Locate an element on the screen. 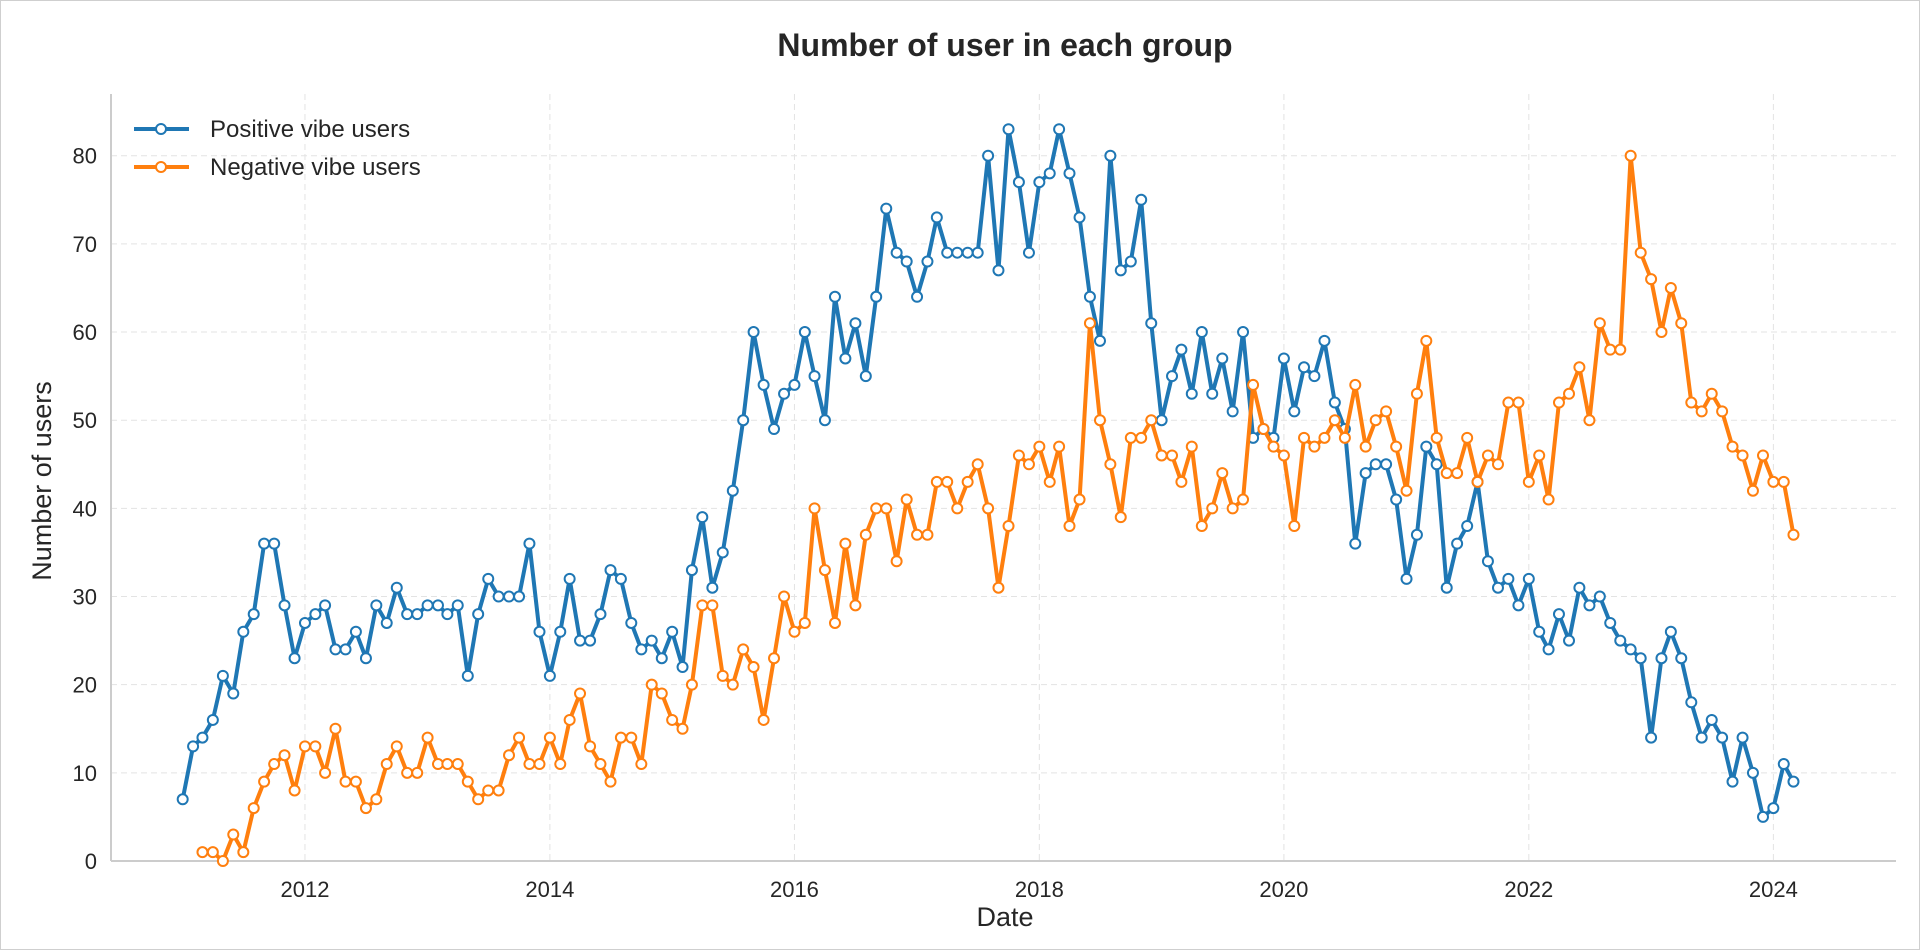 The height and width of the screenshot is (951, 1920). chart-title: Number of user in each group is located at coordinates (1004, 45).